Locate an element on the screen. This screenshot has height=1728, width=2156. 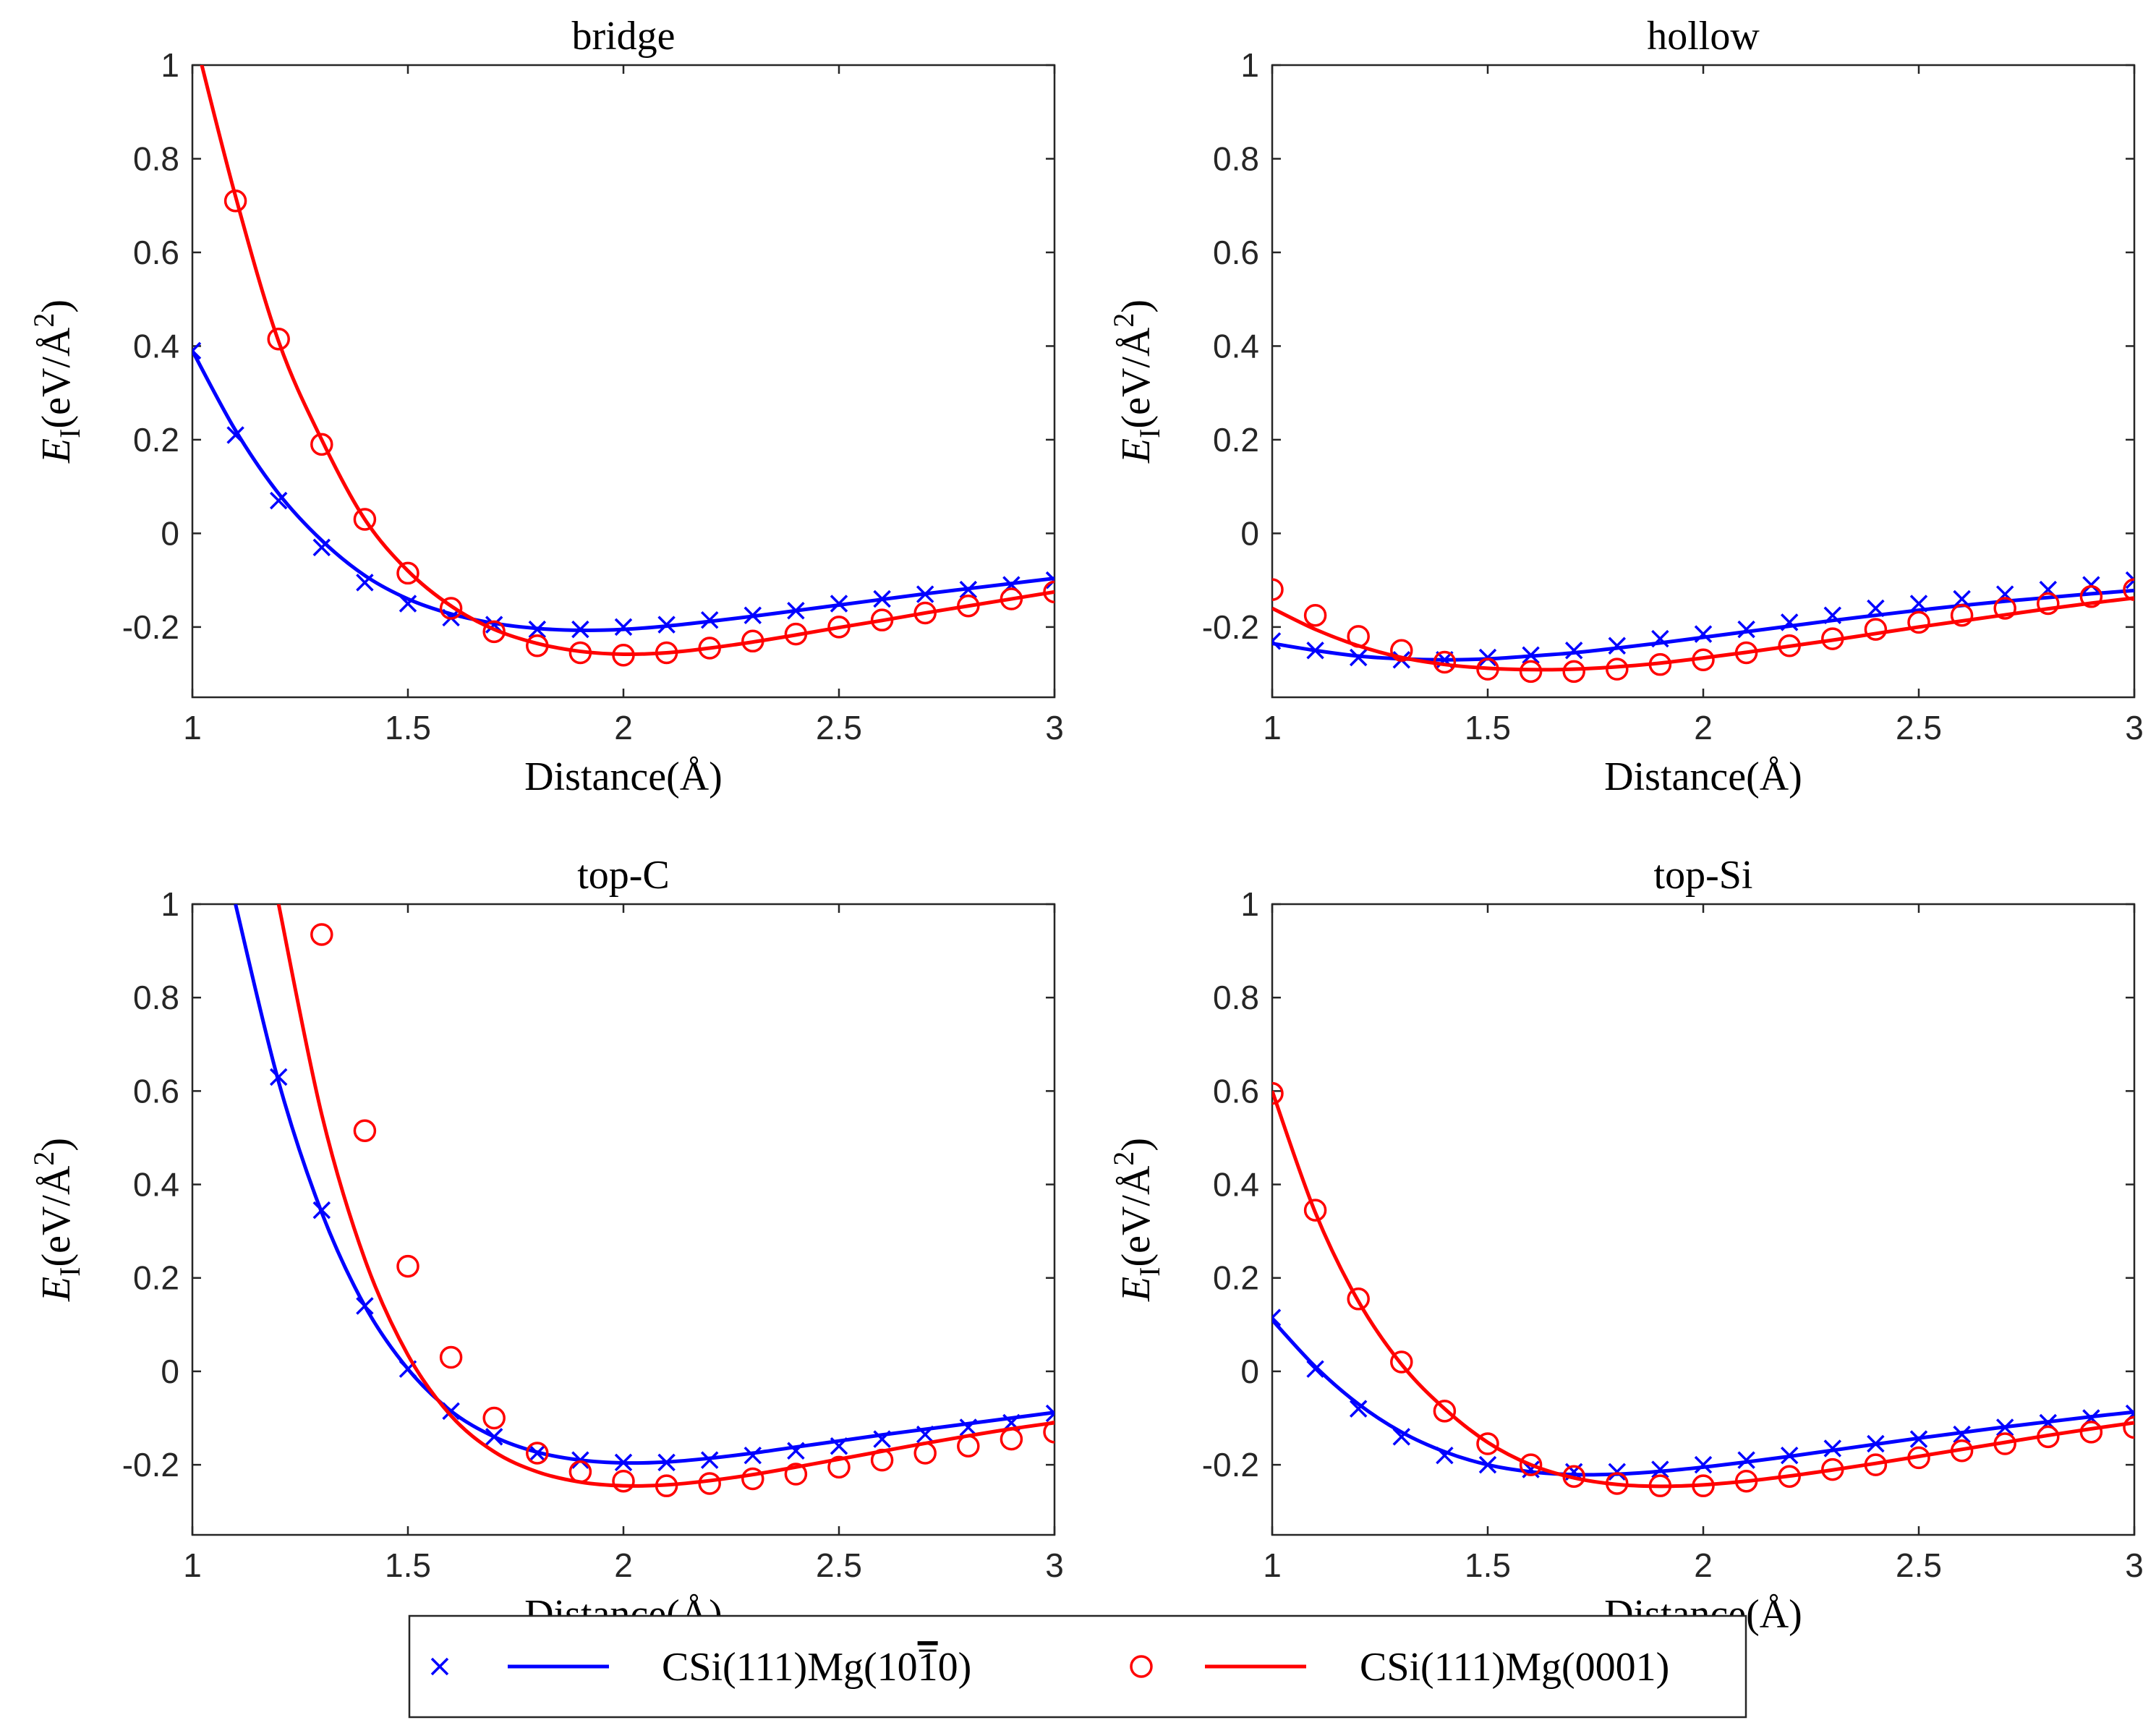
x-axis-label: Distance(Å) is located at coordinates (1703, 776).